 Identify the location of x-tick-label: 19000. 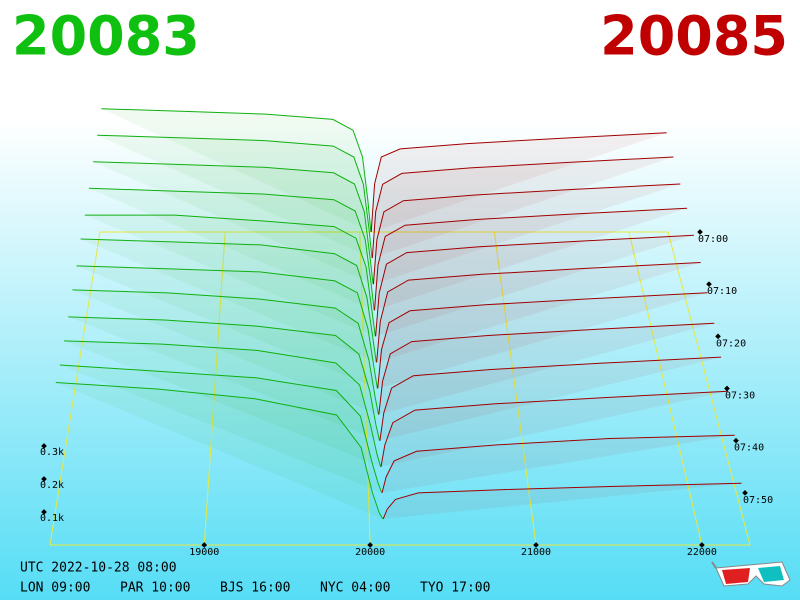
(204, 552).